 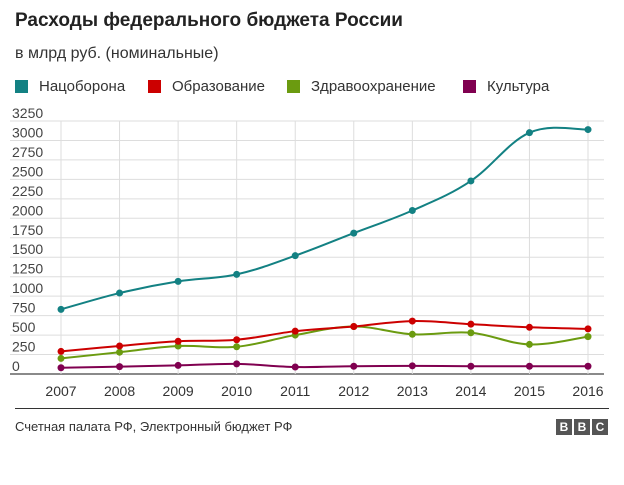 I want to click on x-tick-label: 2013, so click(x=412, y=391).